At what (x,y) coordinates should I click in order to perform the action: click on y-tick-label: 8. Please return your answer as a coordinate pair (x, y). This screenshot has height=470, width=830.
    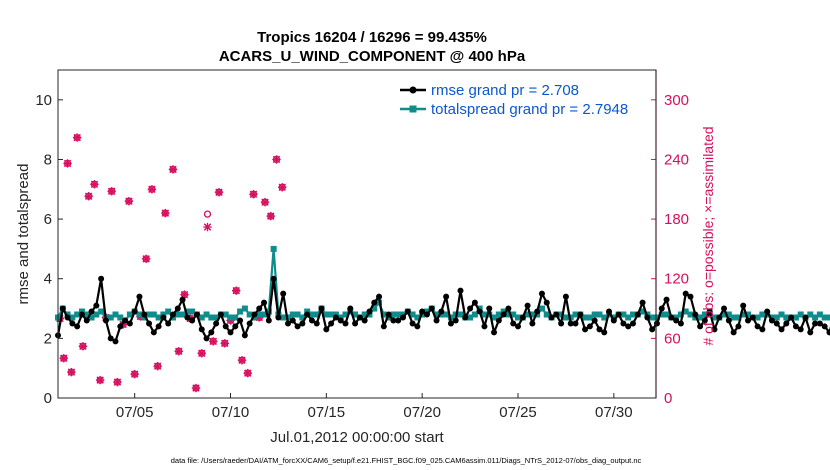
    Looking at the image, I should click on (48, 159).